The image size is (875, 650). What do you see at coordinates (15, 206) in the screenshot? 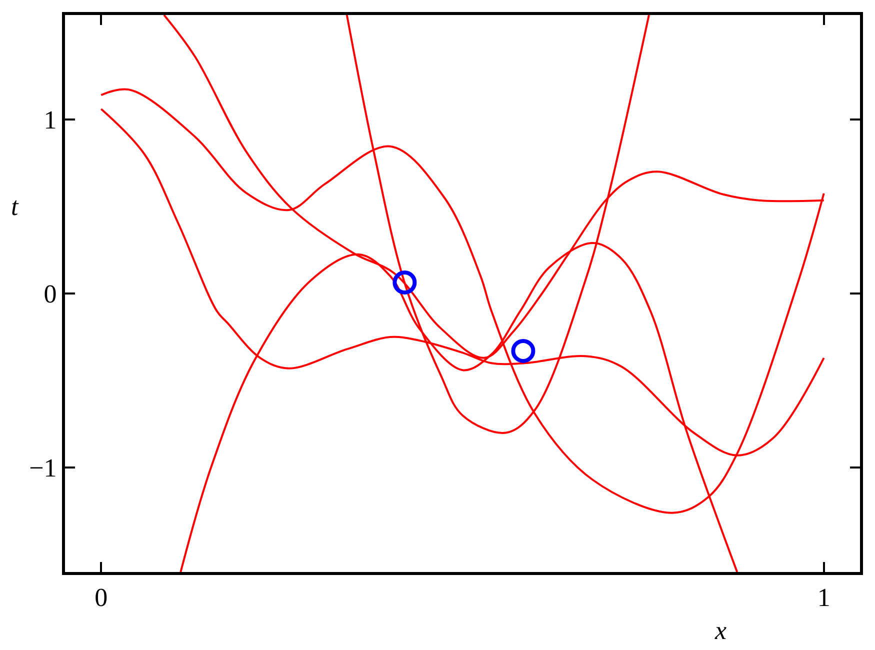
I see `y-axis-title: t` at bounding box center [15, 206].